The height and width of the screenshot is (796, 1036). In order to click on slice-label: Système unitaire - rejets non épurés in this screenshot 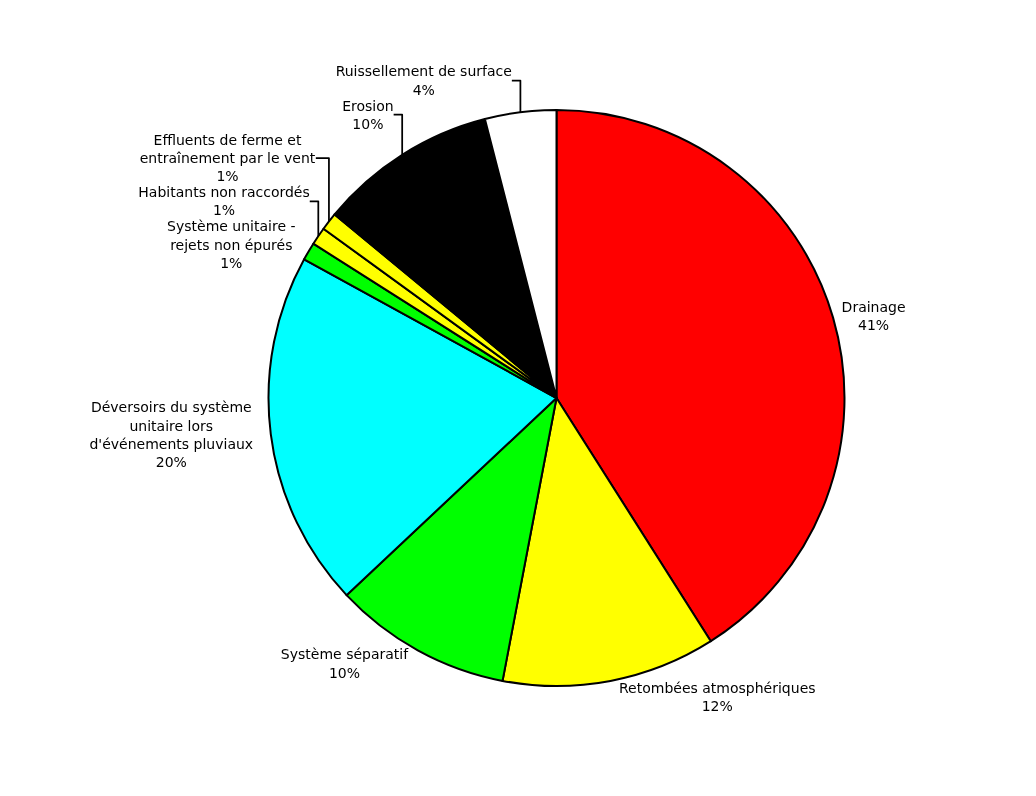, I will do `click(231, 235)`.